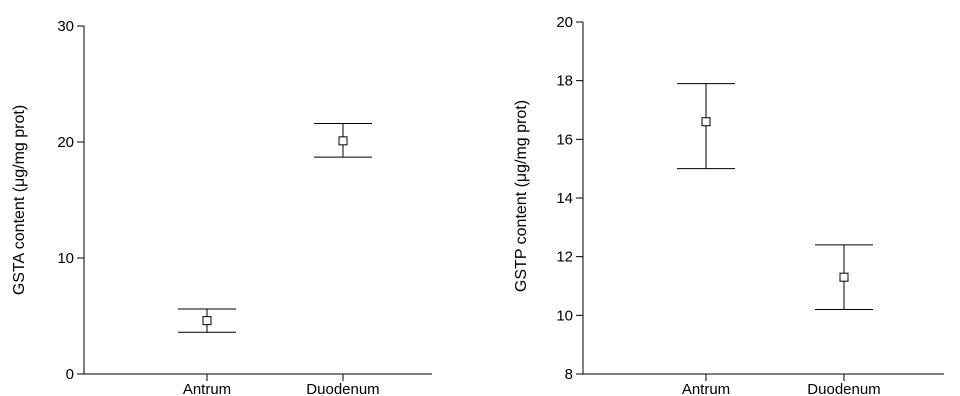 This screenshot has height=396, width=960. What do you see at coordinates (564, 198) in the screenshot?
I see `y-tick-label: 14` at bounding box center [564, 198].